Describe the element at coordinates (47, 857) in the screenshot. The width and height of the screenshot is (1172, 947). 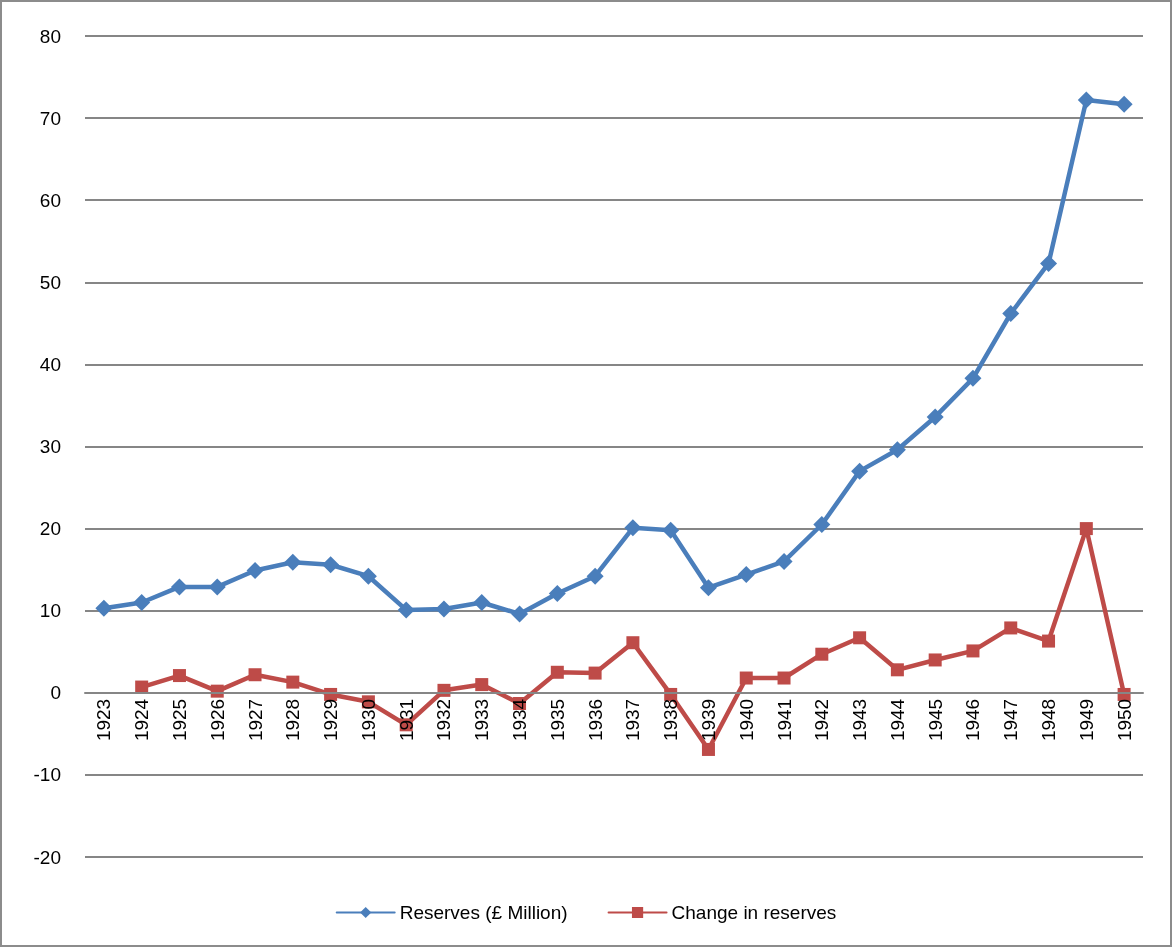
I see `y-tick-label: -20` at that location.